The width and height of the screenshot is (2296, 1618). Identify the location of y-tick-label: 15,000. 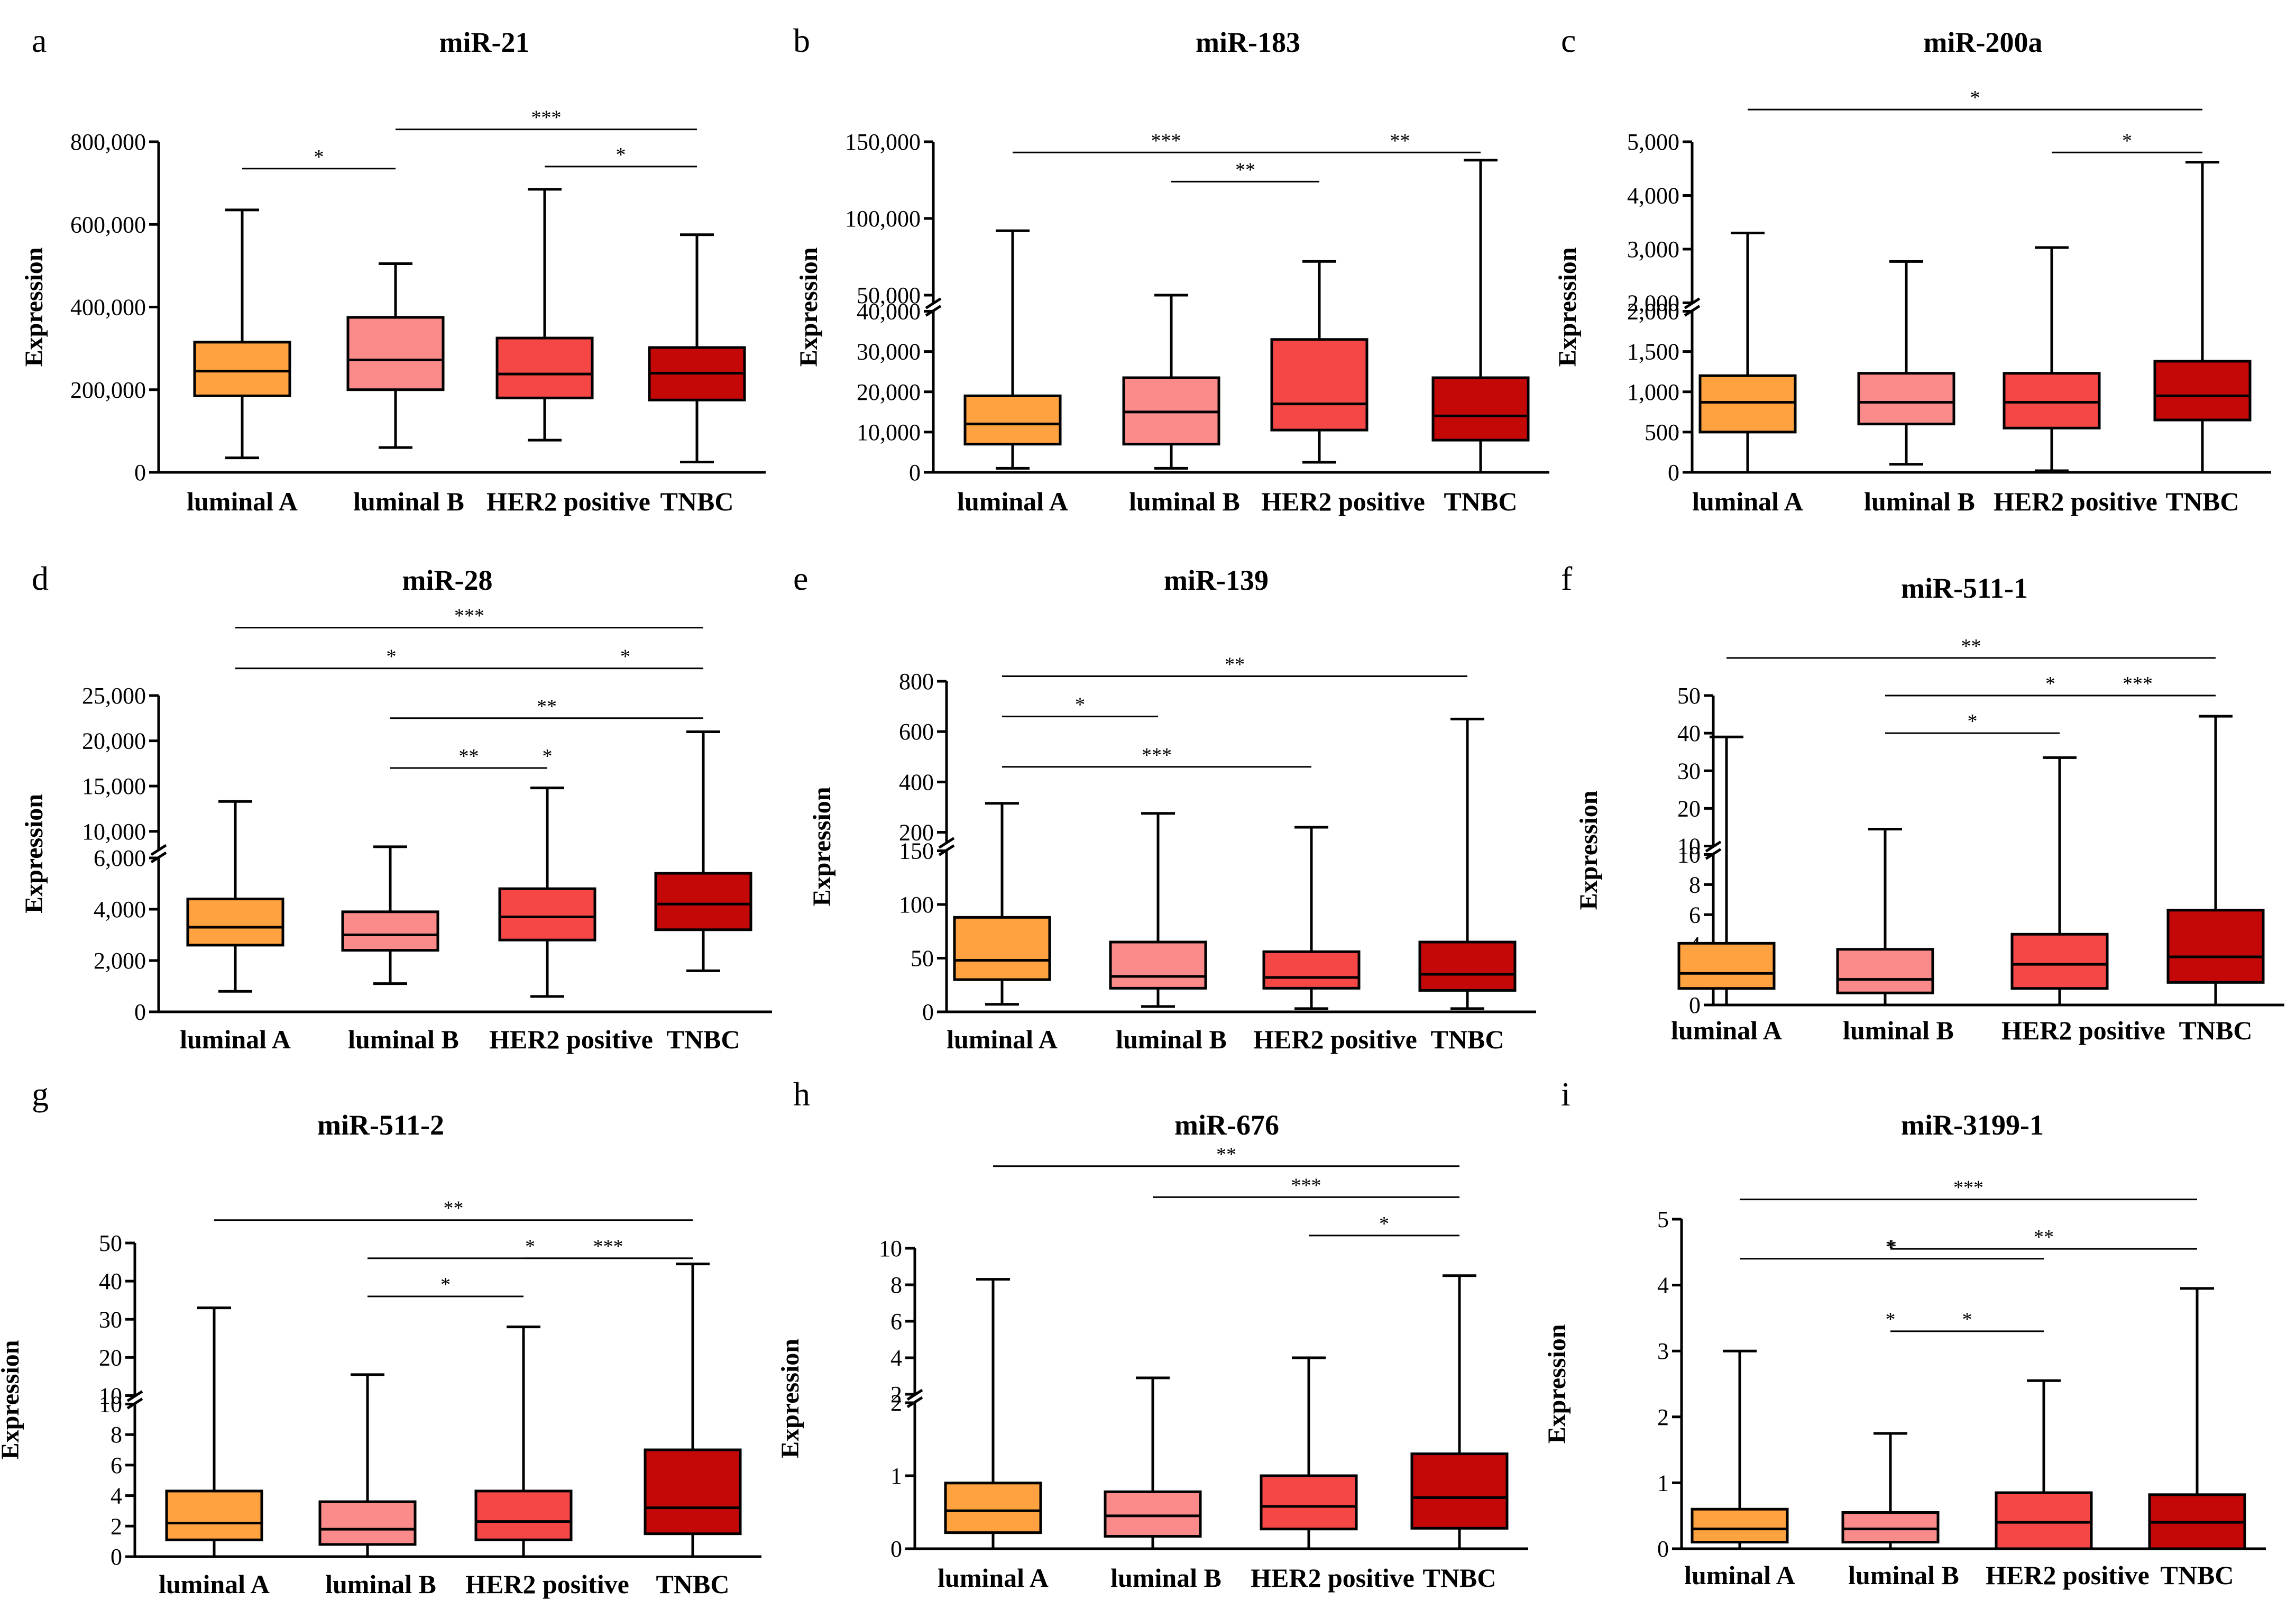
(114, 786).